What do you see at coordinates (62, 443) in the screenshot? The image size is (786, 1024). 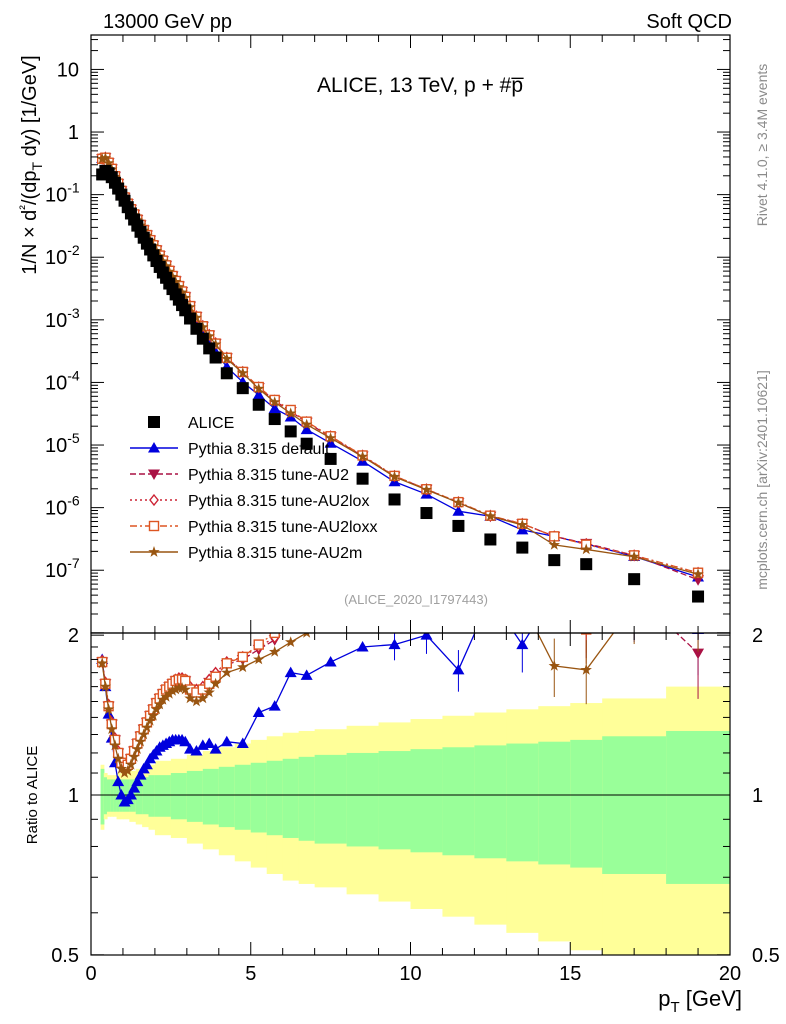 I see `y-tick-label: 10⁻⁵` at bounding box center [62, 443].